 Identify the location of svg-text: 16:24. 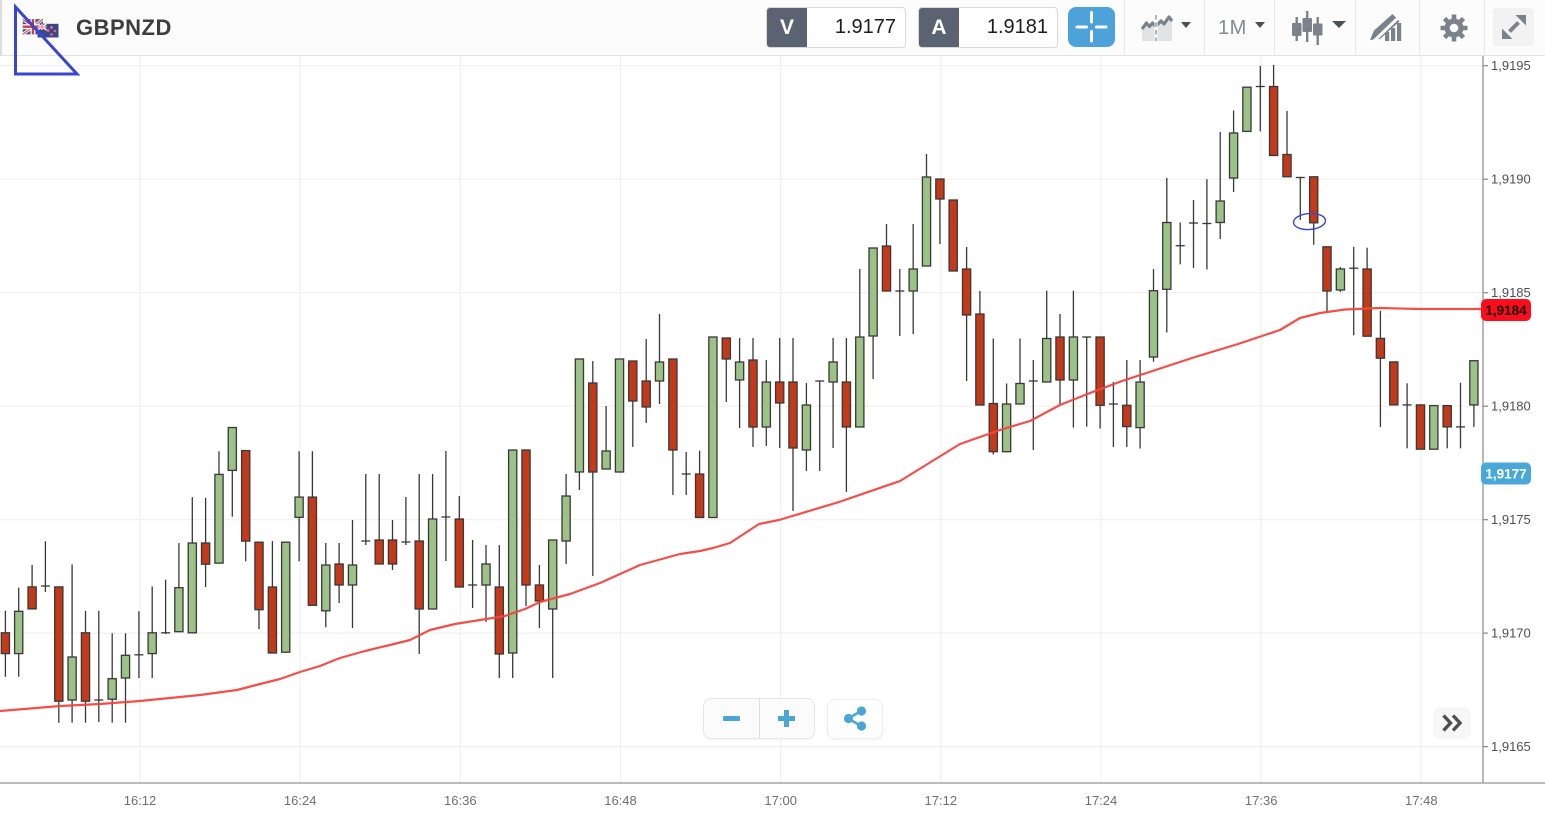
(300, 800).